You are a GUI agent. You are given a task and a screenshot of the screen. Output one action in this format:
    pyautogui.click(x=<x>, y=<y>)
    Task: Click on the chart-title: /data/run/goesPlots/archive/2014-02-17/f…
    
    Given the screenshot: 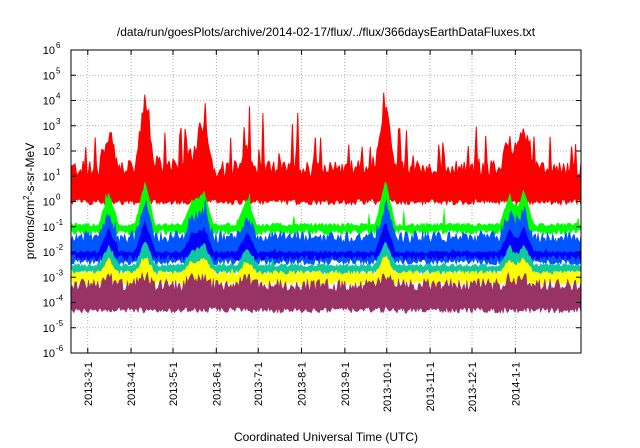 What is the action you would take?
    pyautogui.click(x=326, y=32)
    